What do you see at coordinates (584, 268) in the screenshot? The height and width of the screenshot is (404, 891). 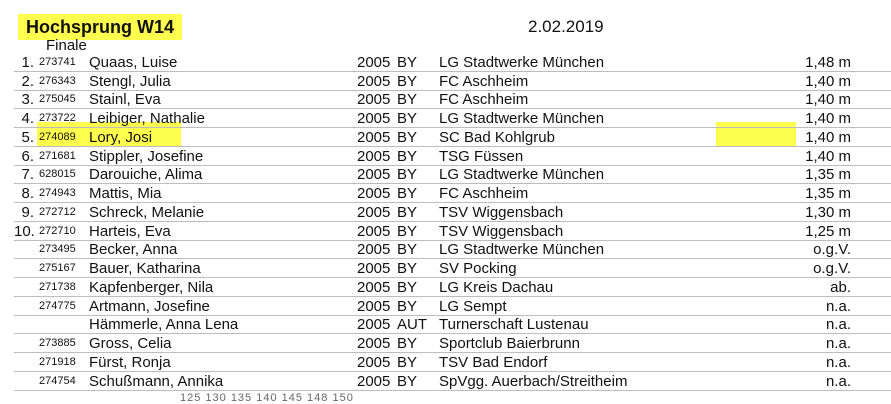 I see `club-cell: SV Pocking` at bounding box center [584, 268].